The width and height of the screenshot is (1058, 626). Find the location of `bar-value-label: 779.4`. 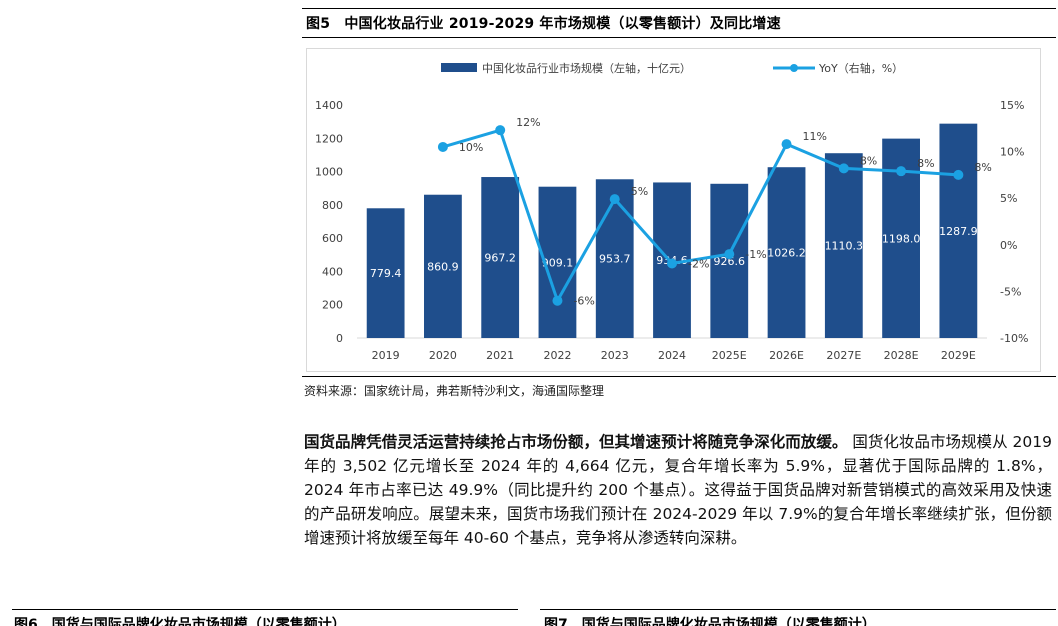

bar-value-label: 779.4 is located at coordinates (386, 273).